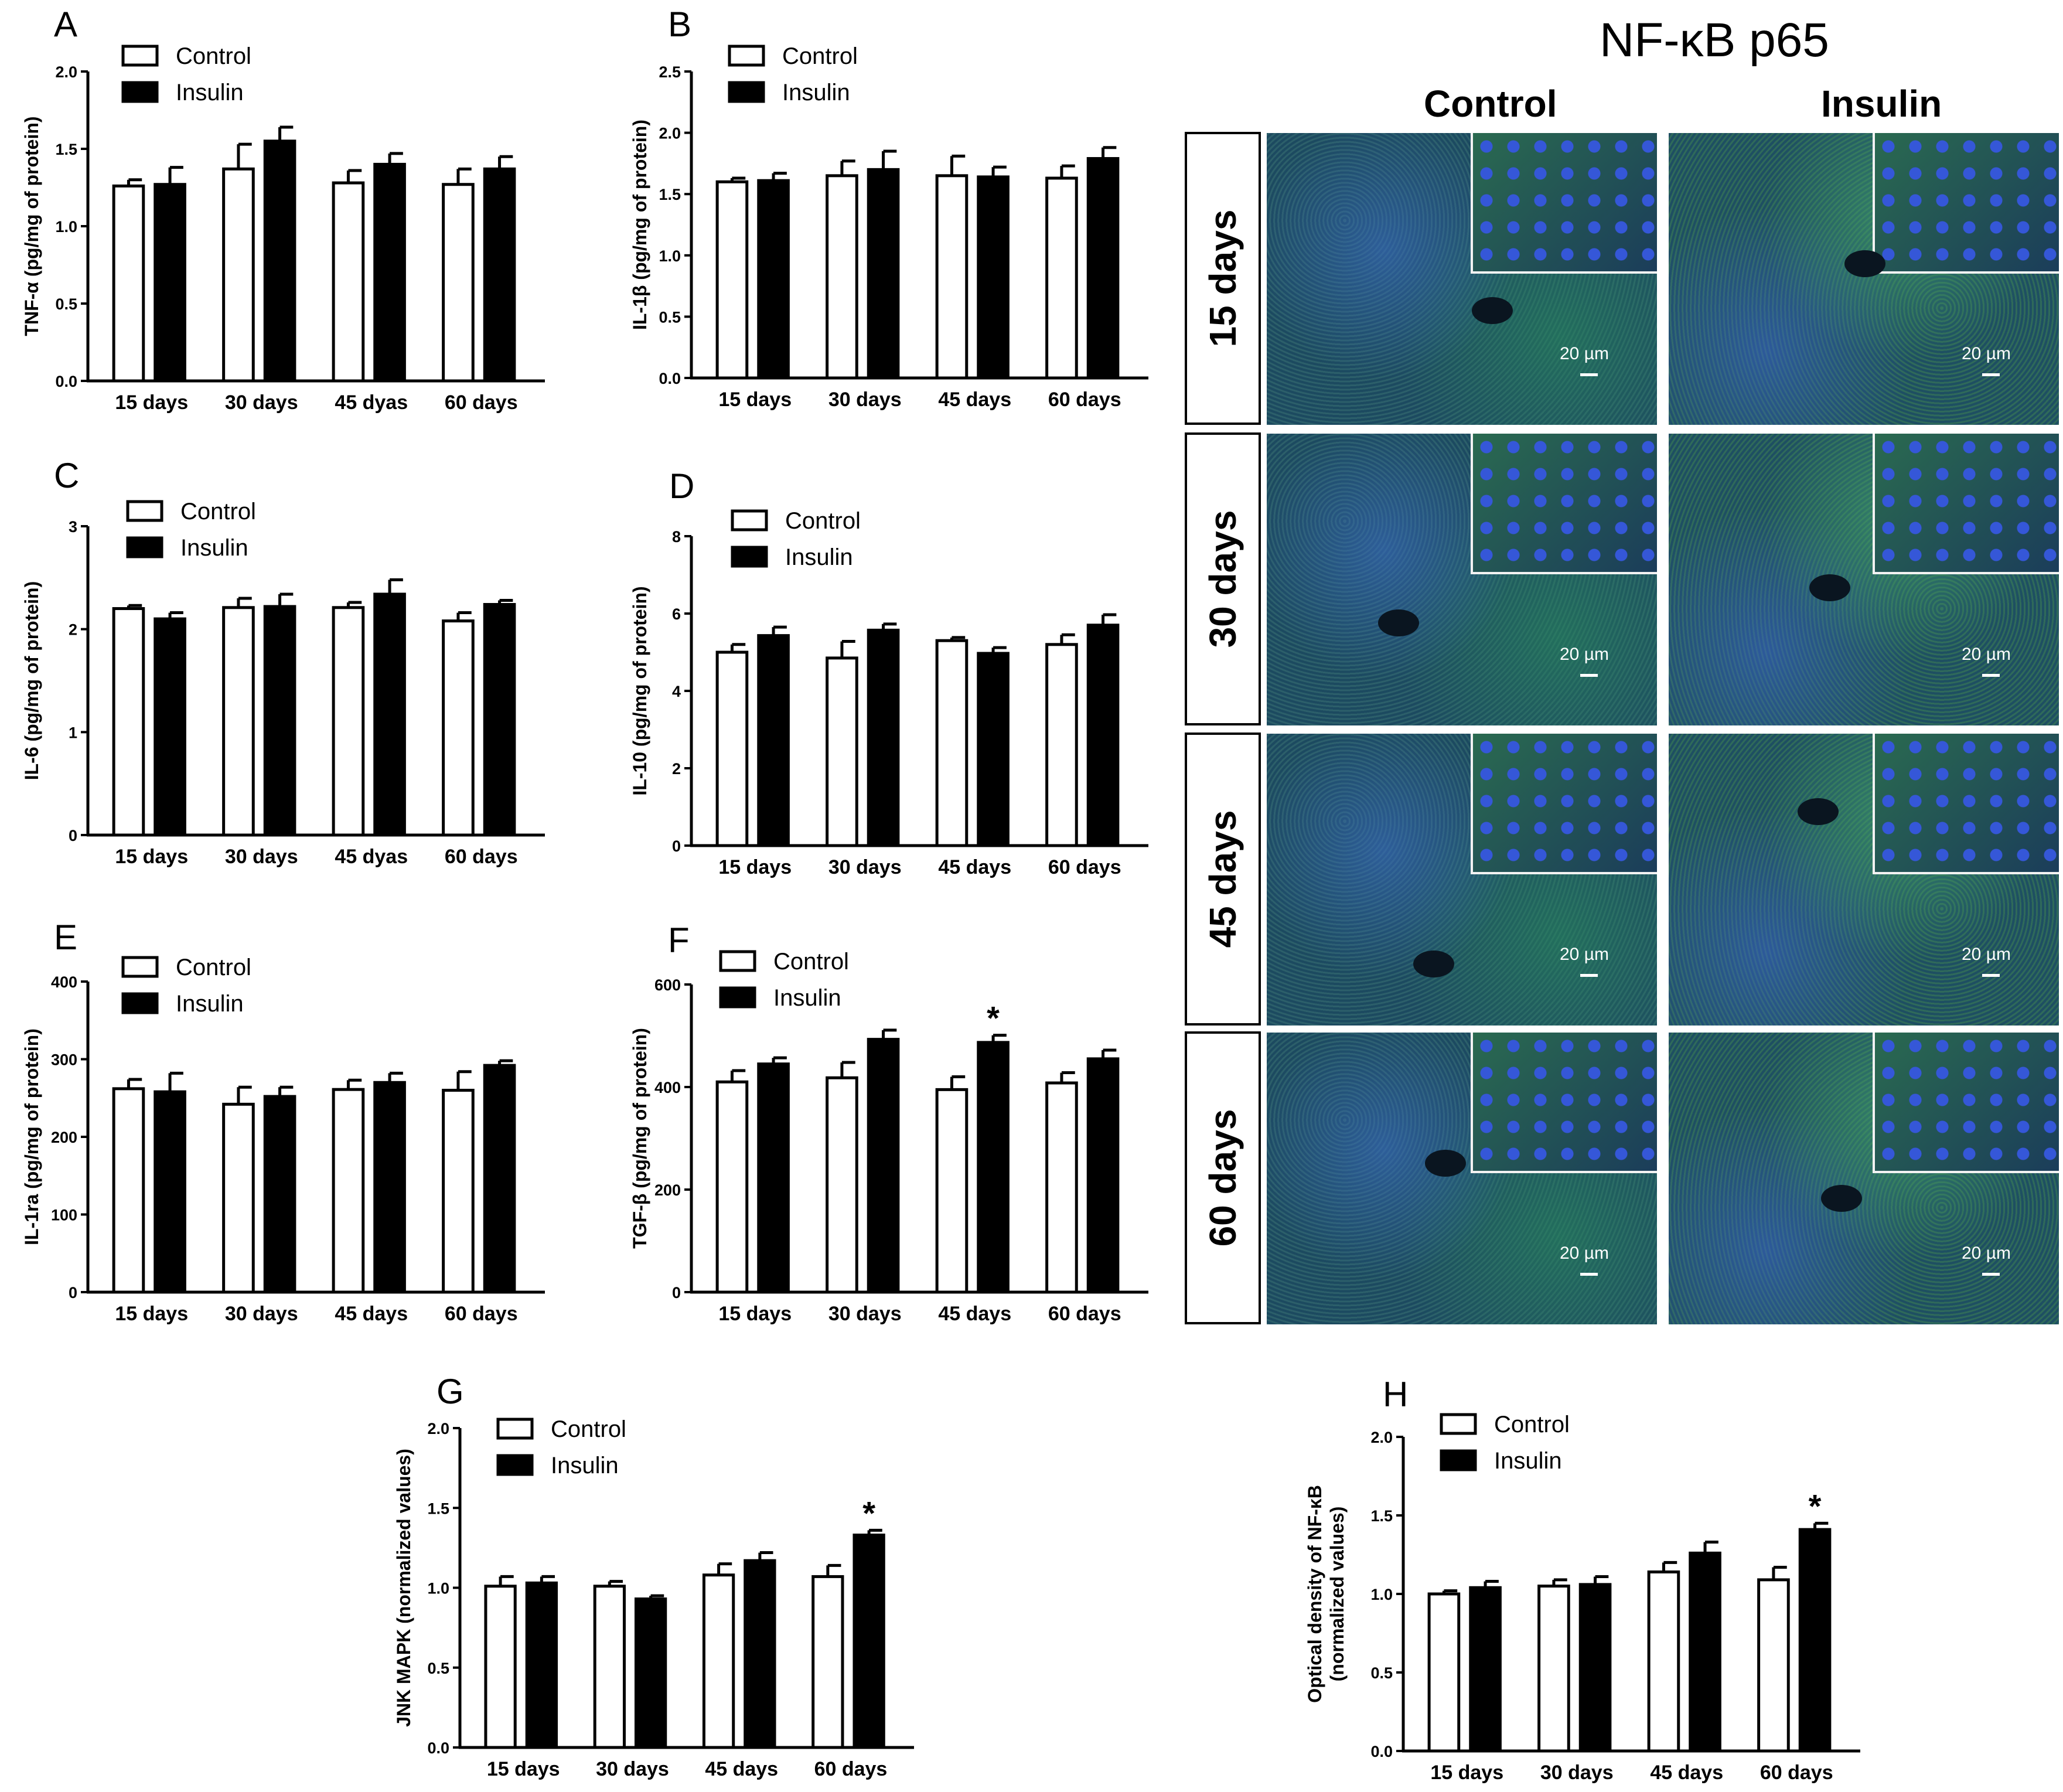 This screenshot has width=2063, height=1792. Describe the element at coordinates (65, 24) in the screenshot. I see `panel-letter: A` at that location.